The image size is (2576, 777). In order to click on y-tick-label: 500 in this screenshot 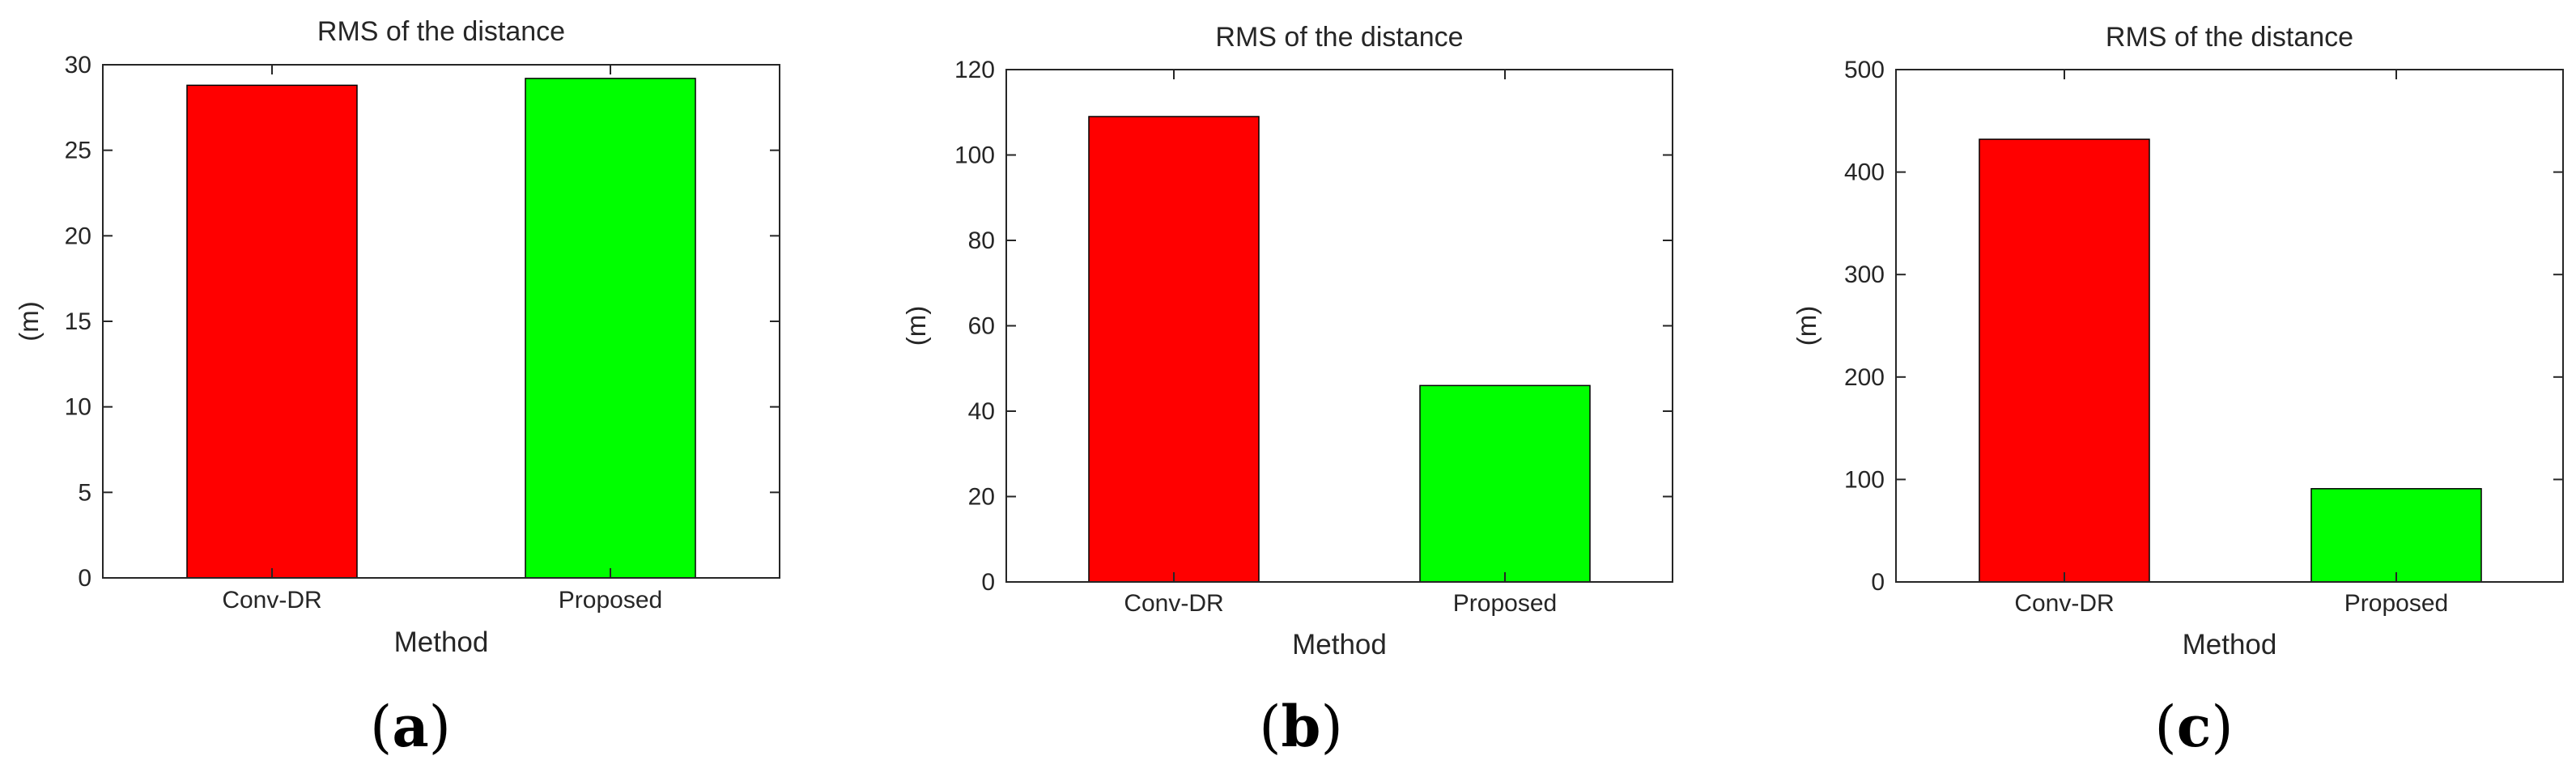, I will do `click(1865, 70)`.